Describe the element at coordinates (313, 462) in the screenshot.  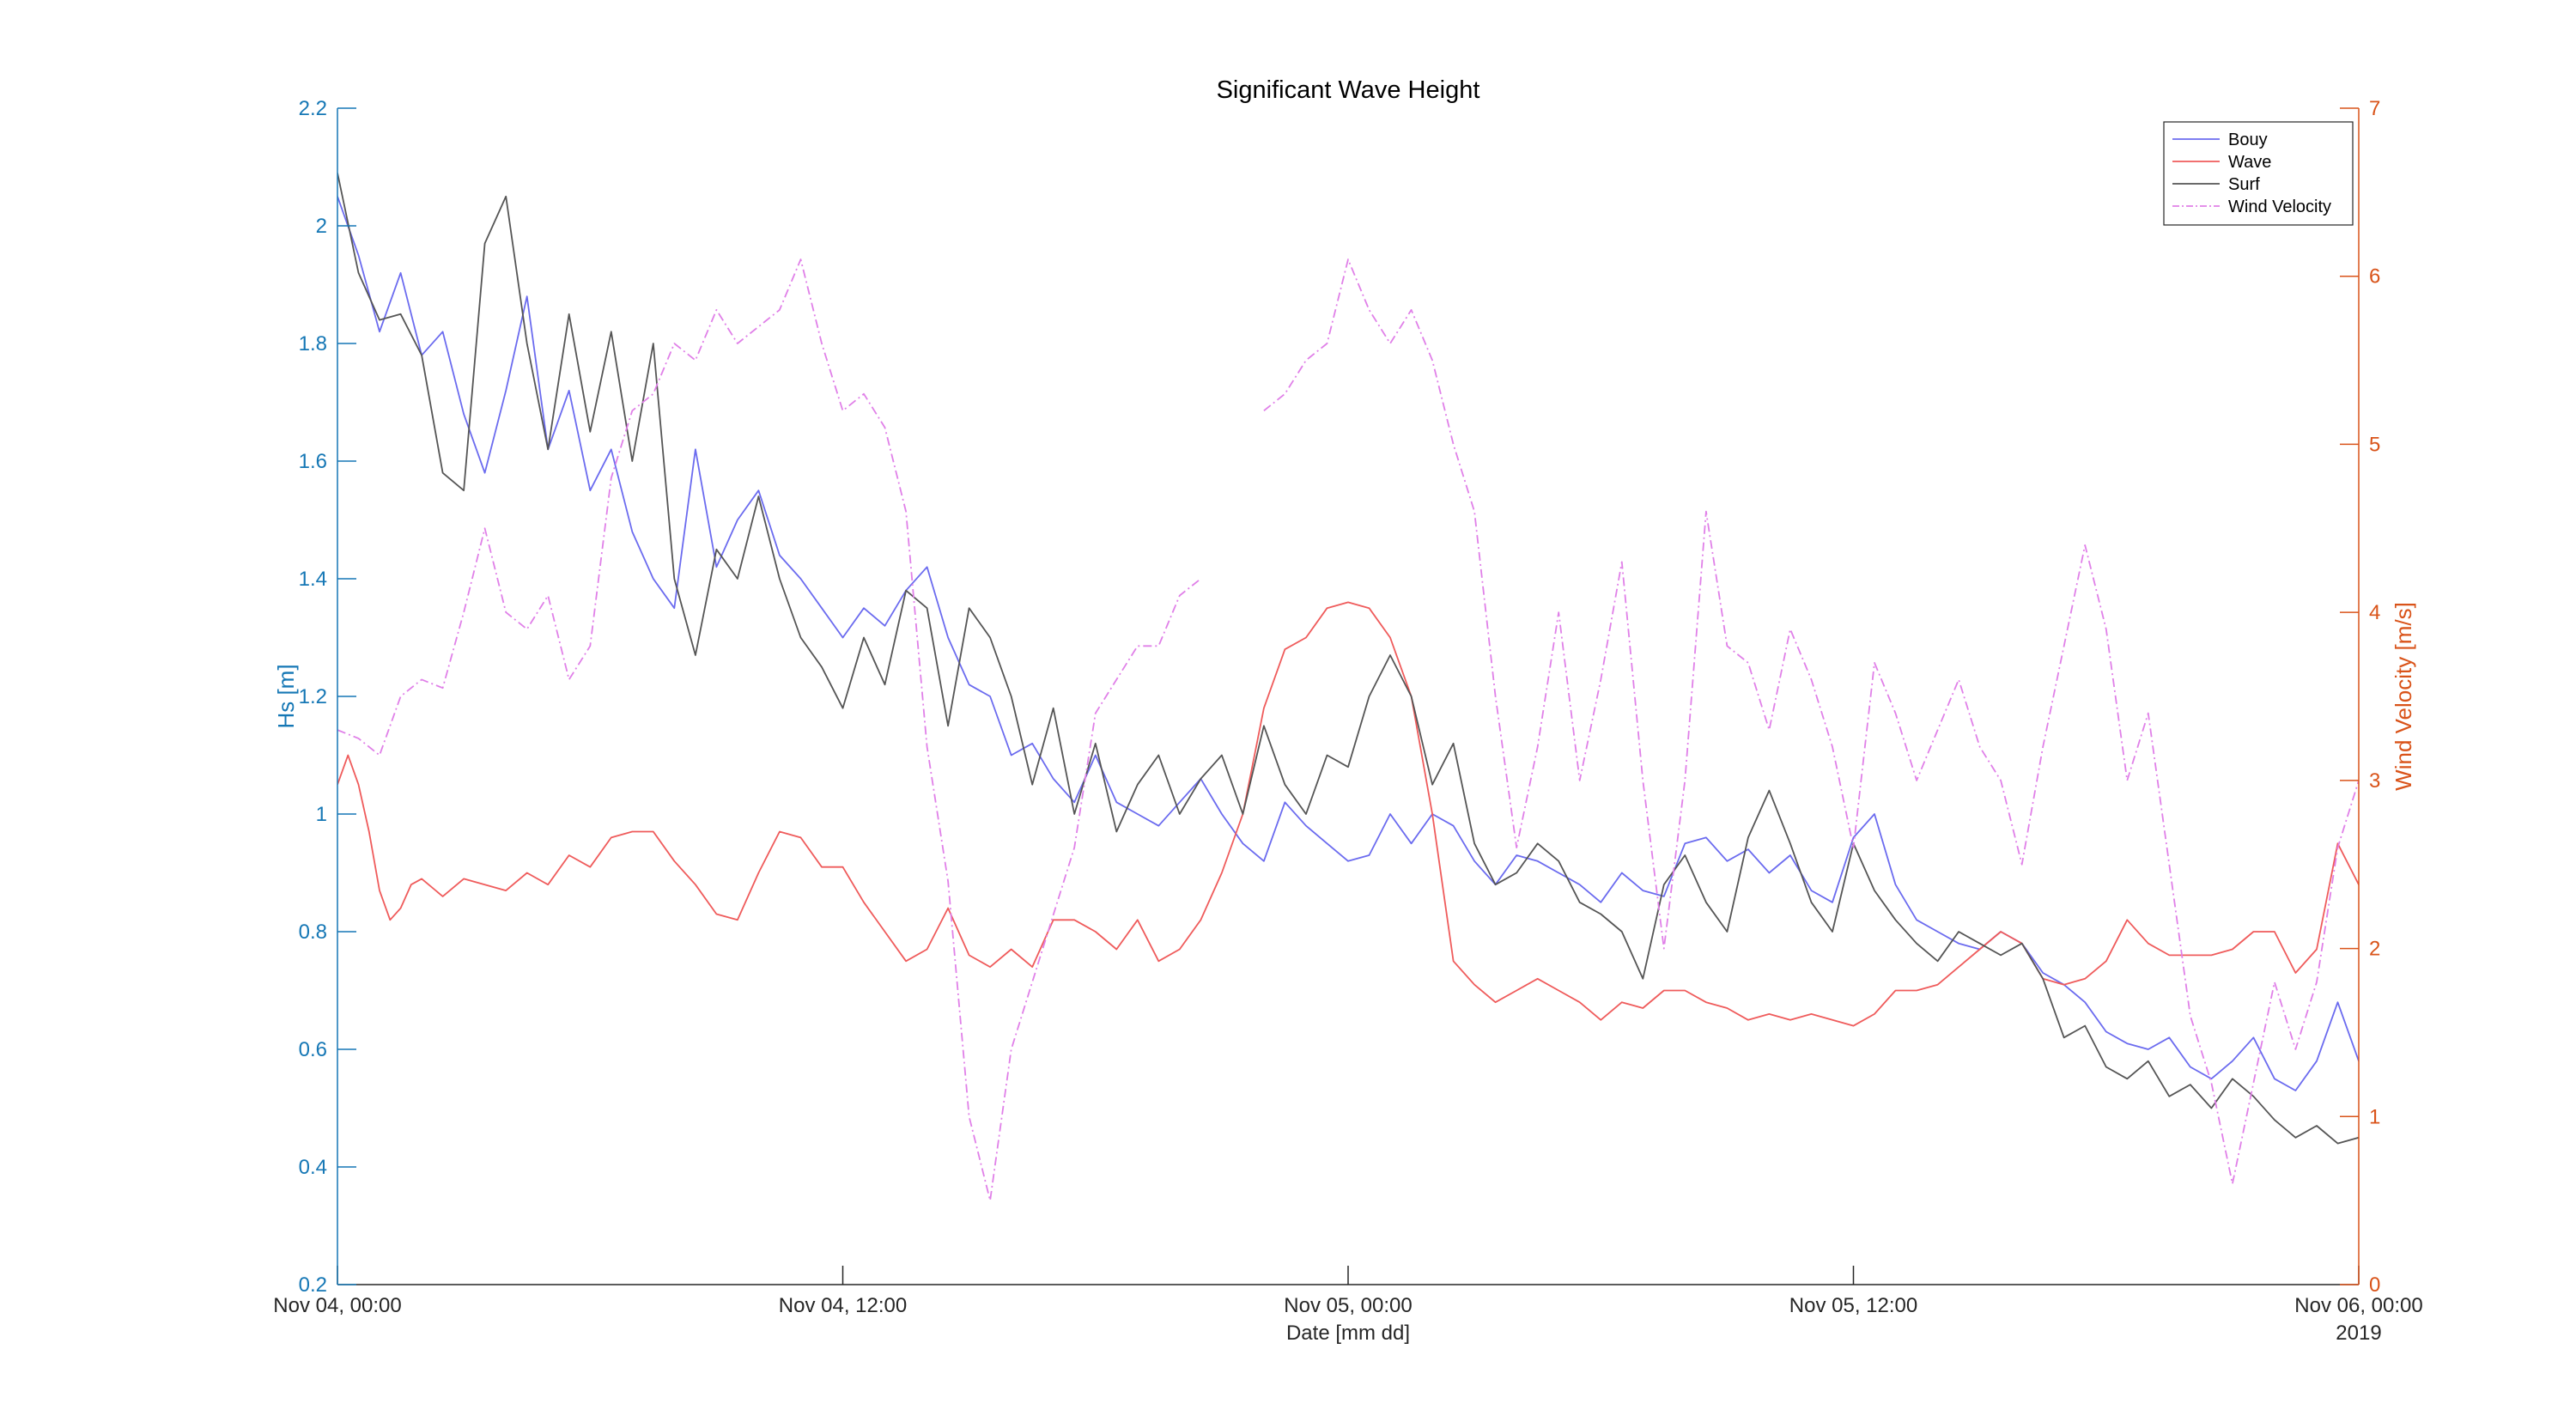
I see `left-y-tick-label: 1.6` at that location.